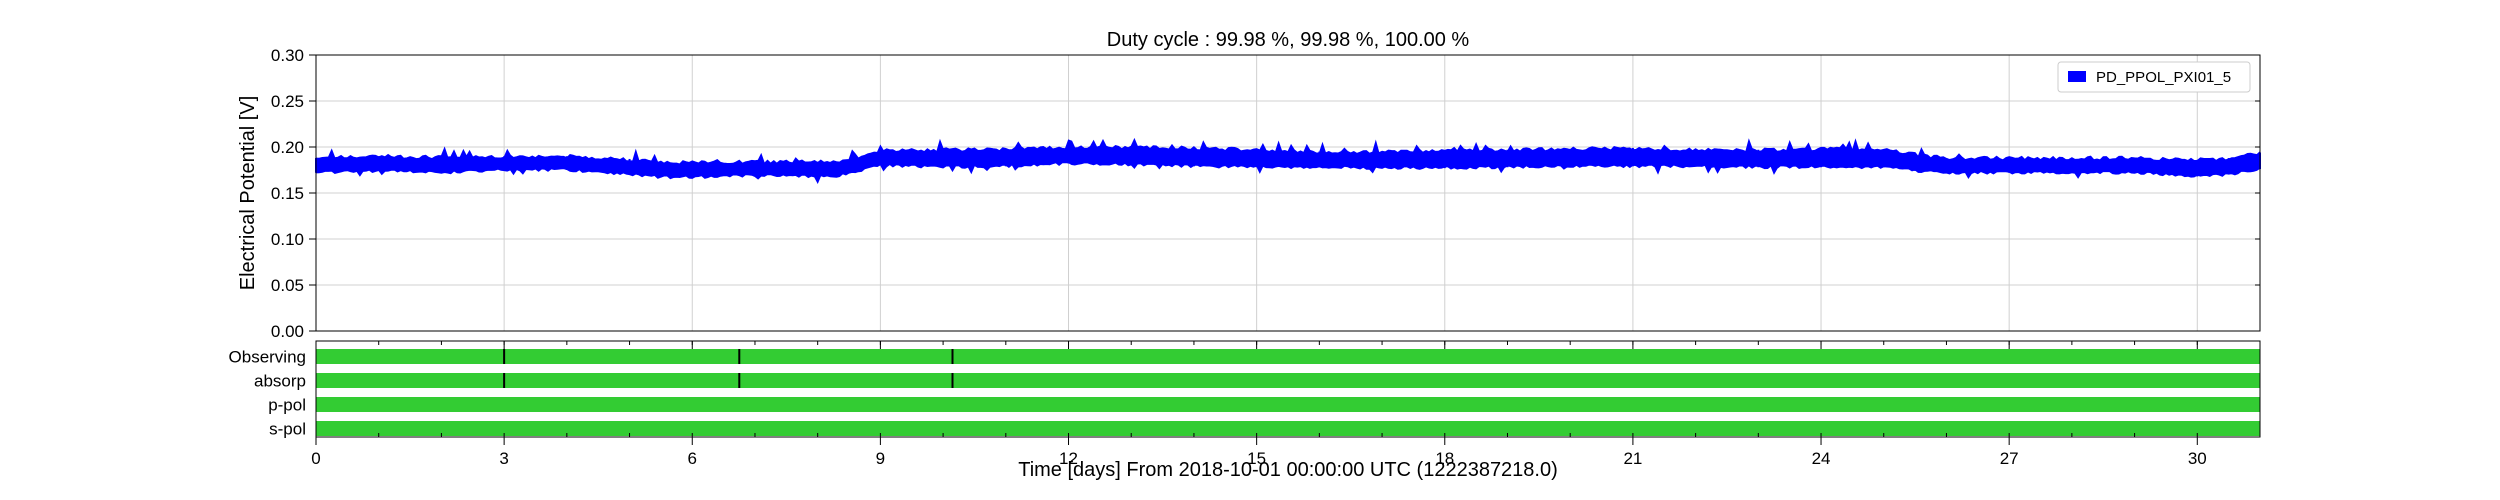 The image size is (2500, 500). I want to click on segment-label: absorp, so click(280, 381).